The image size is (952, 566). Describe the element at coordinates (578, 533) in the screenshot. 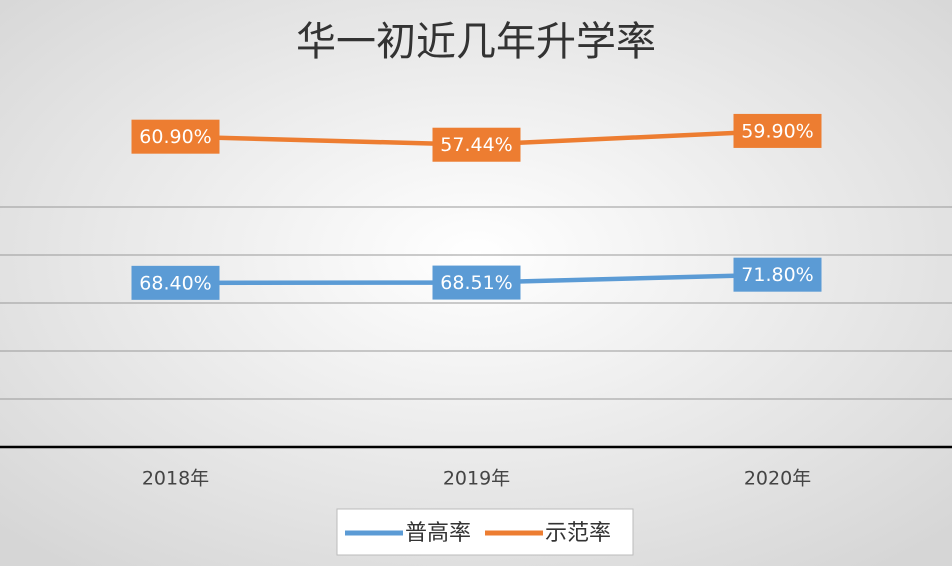

I see `legend-label: 示范率` at that location.